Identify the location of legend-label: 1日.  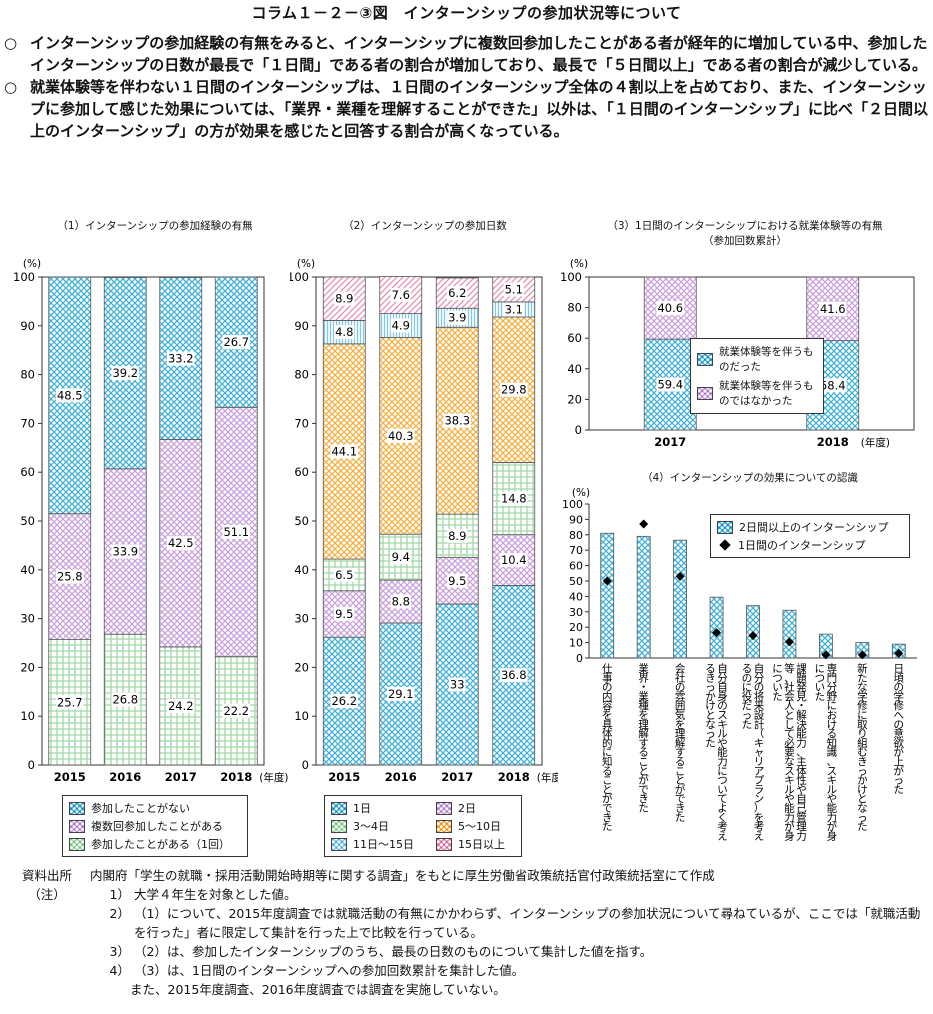
(362, 808).